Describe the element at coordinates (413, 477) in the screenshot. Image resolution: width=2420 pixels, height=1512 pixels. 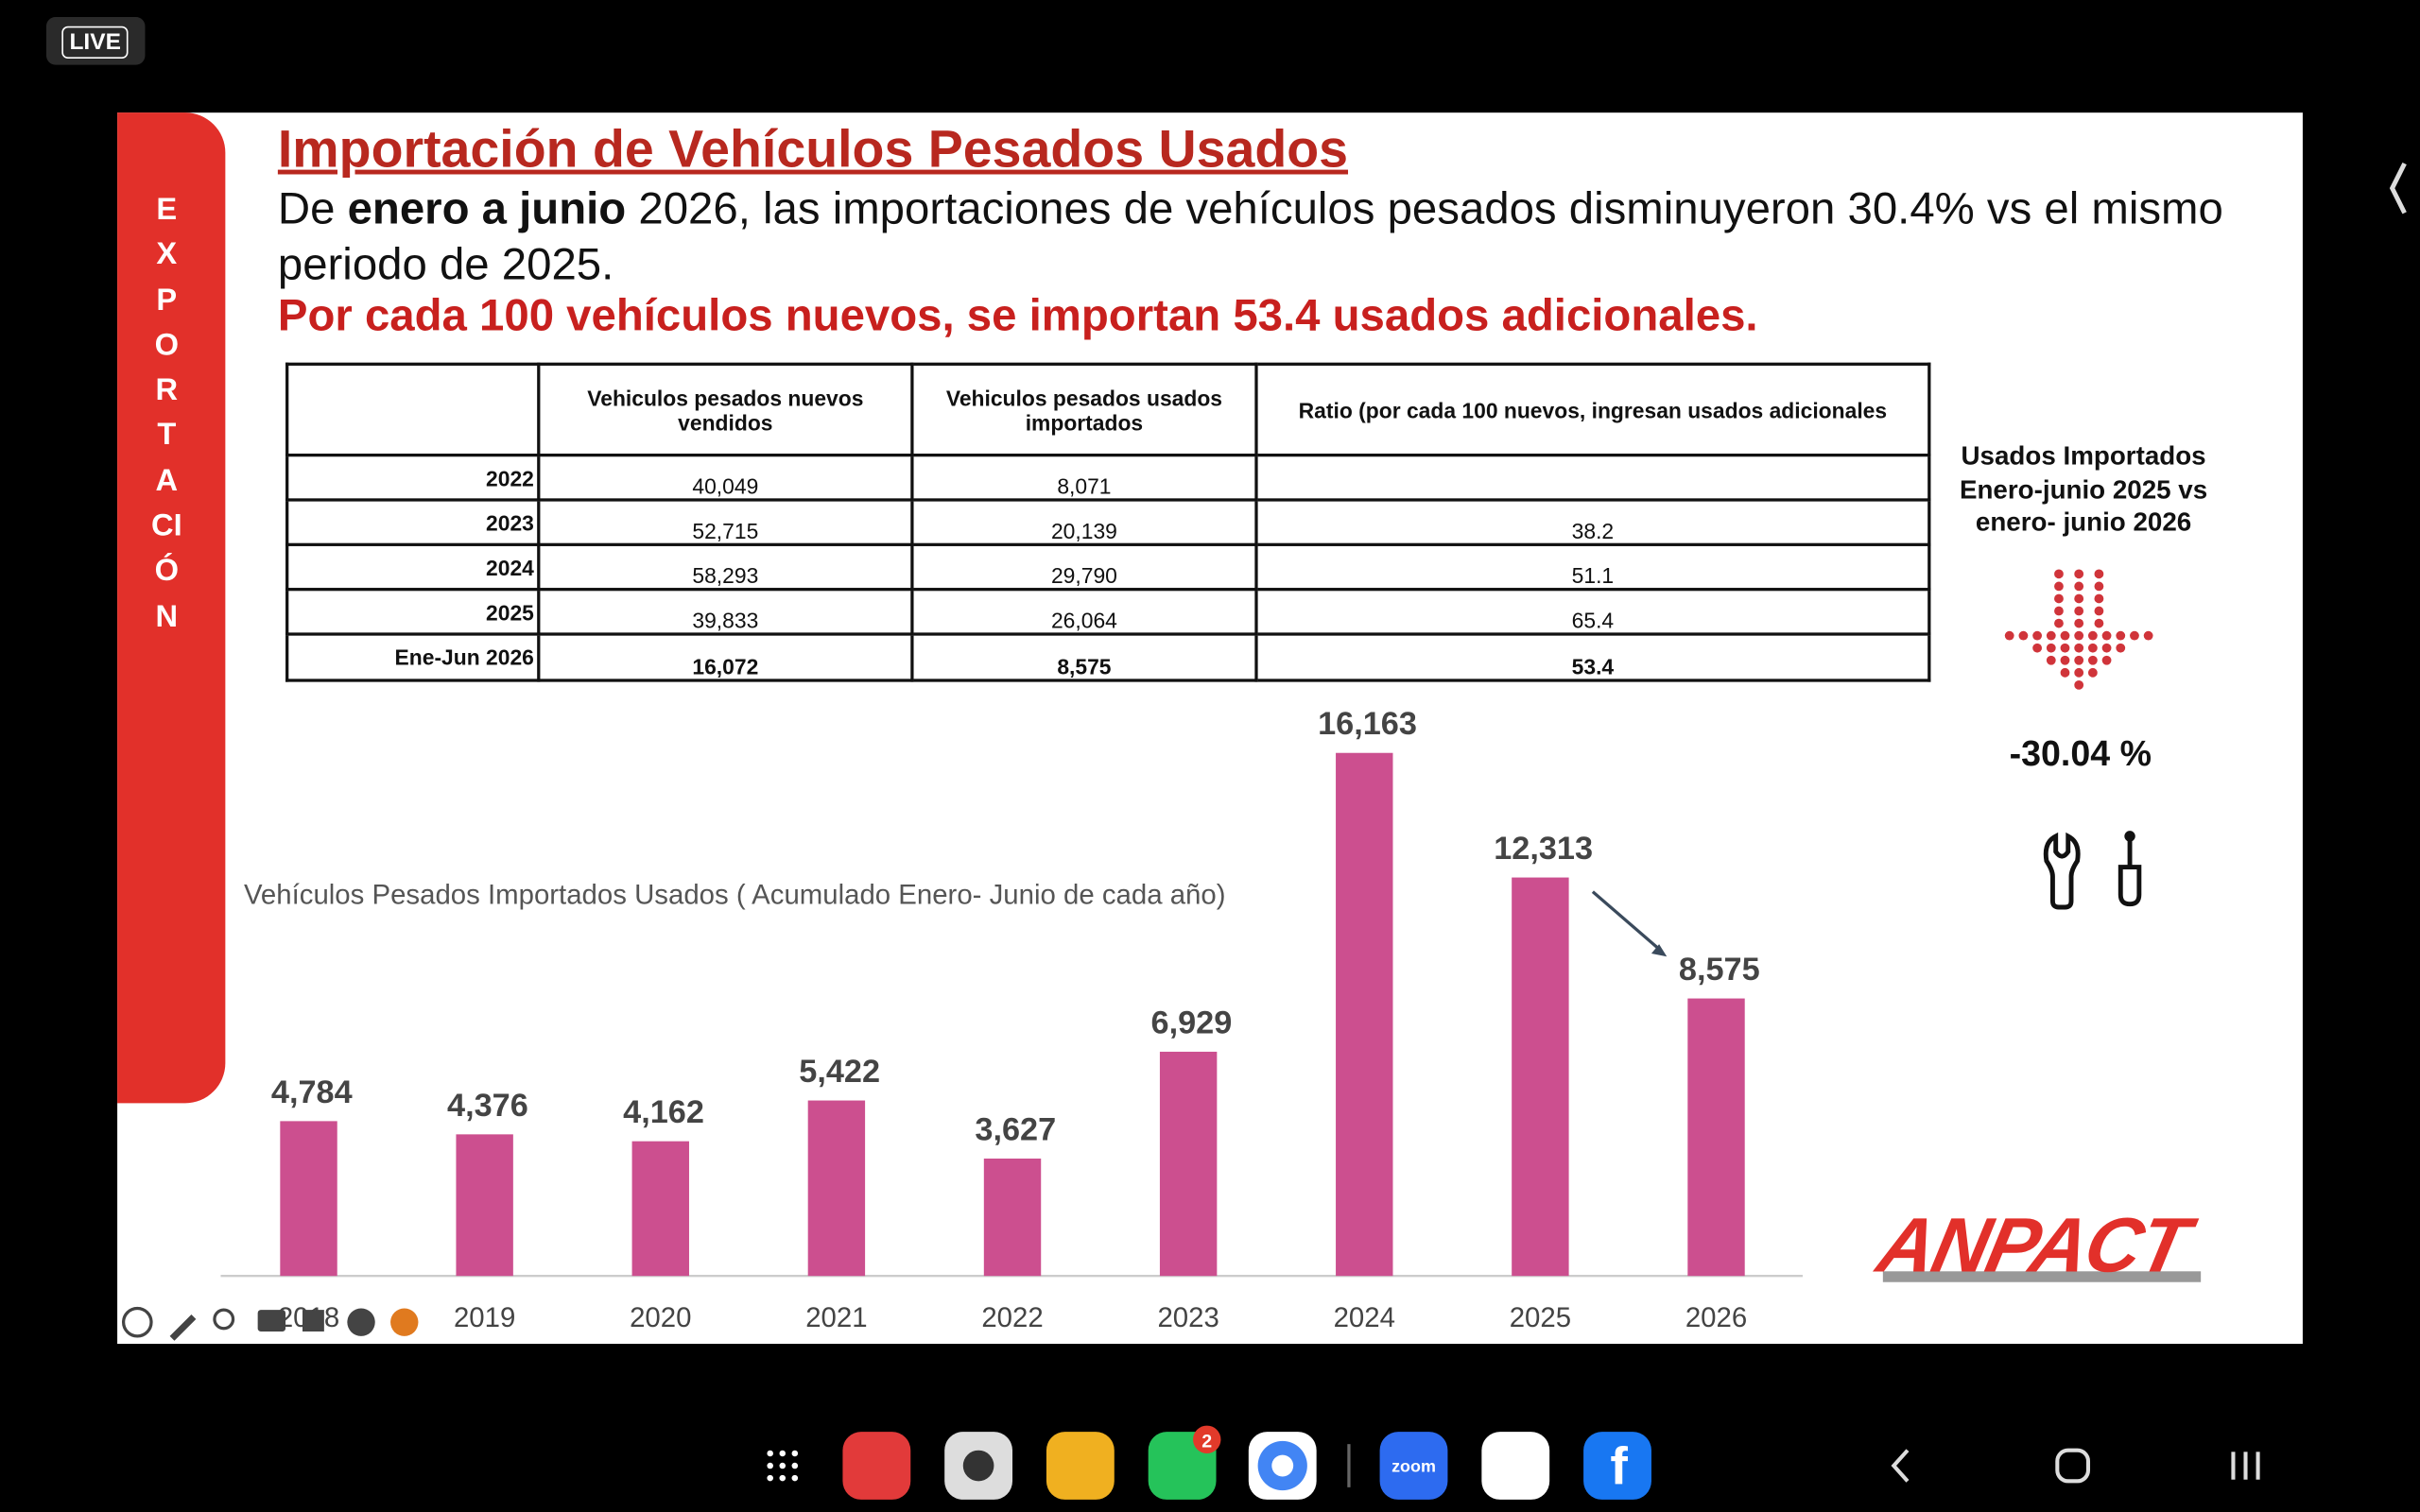
I see `table-year-cell: 2022` at that location.